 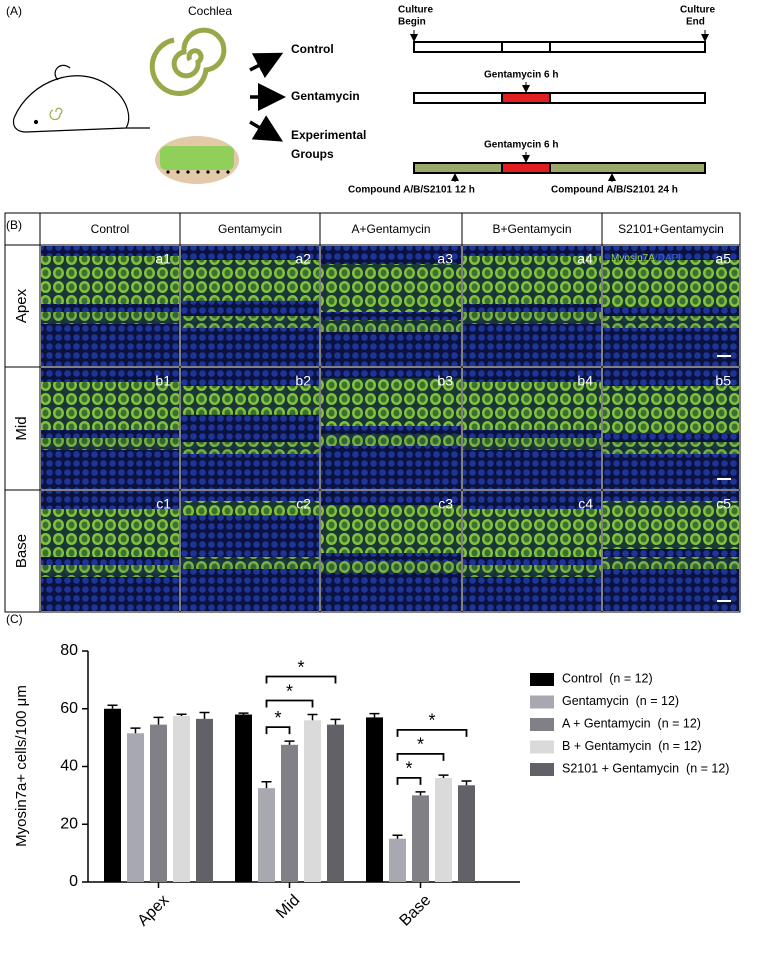 I want to click on tile-label: a4, so click(x=585, y=259).